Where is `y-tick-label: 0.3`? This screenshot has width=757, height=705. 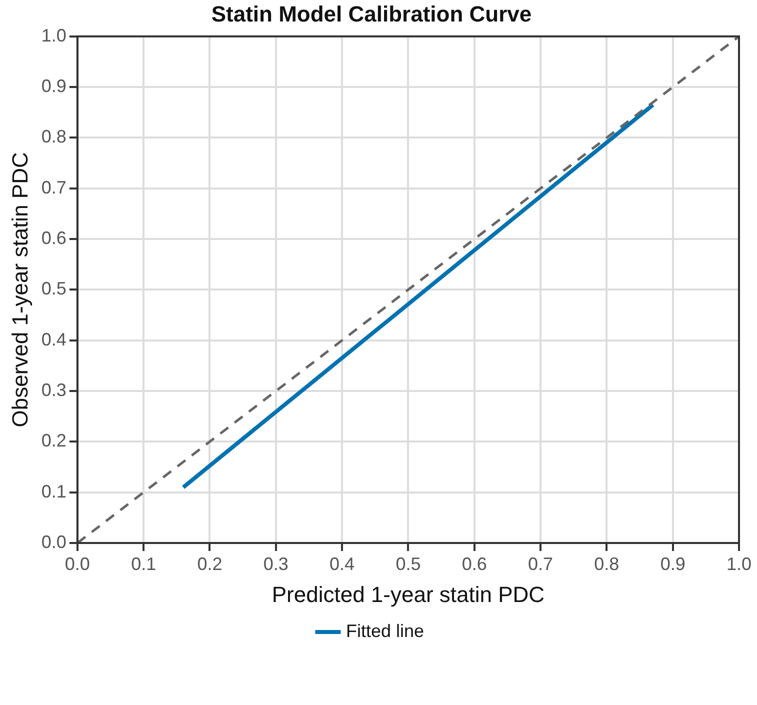 y-tick-label: 0.3 is located at coordinates (53, 390).